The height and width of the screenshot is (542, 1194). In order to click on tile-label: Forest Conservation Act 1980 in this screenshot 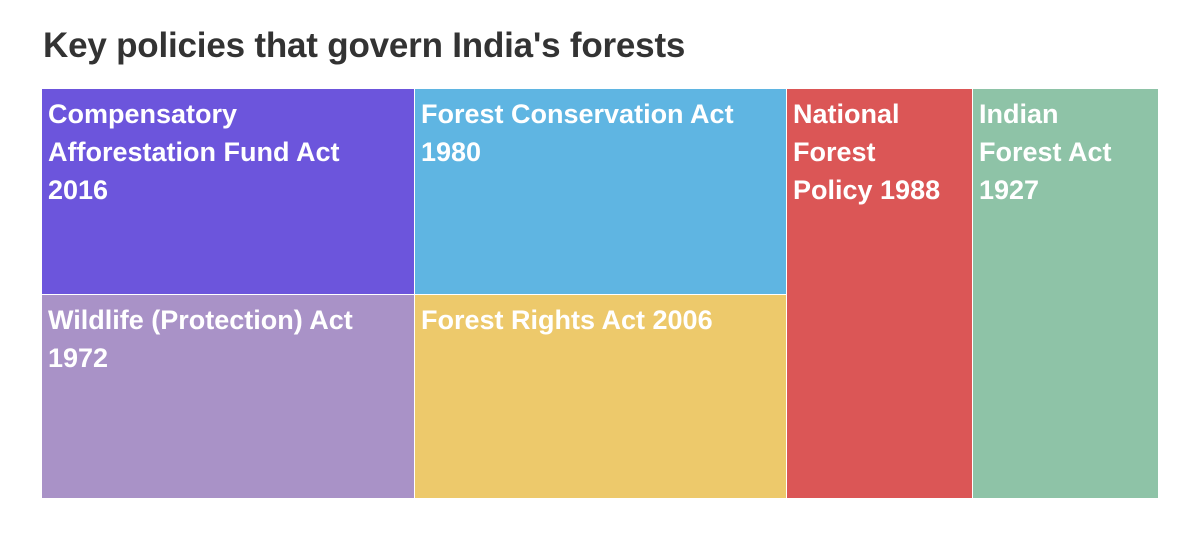, I will do `click(577, 133)`.